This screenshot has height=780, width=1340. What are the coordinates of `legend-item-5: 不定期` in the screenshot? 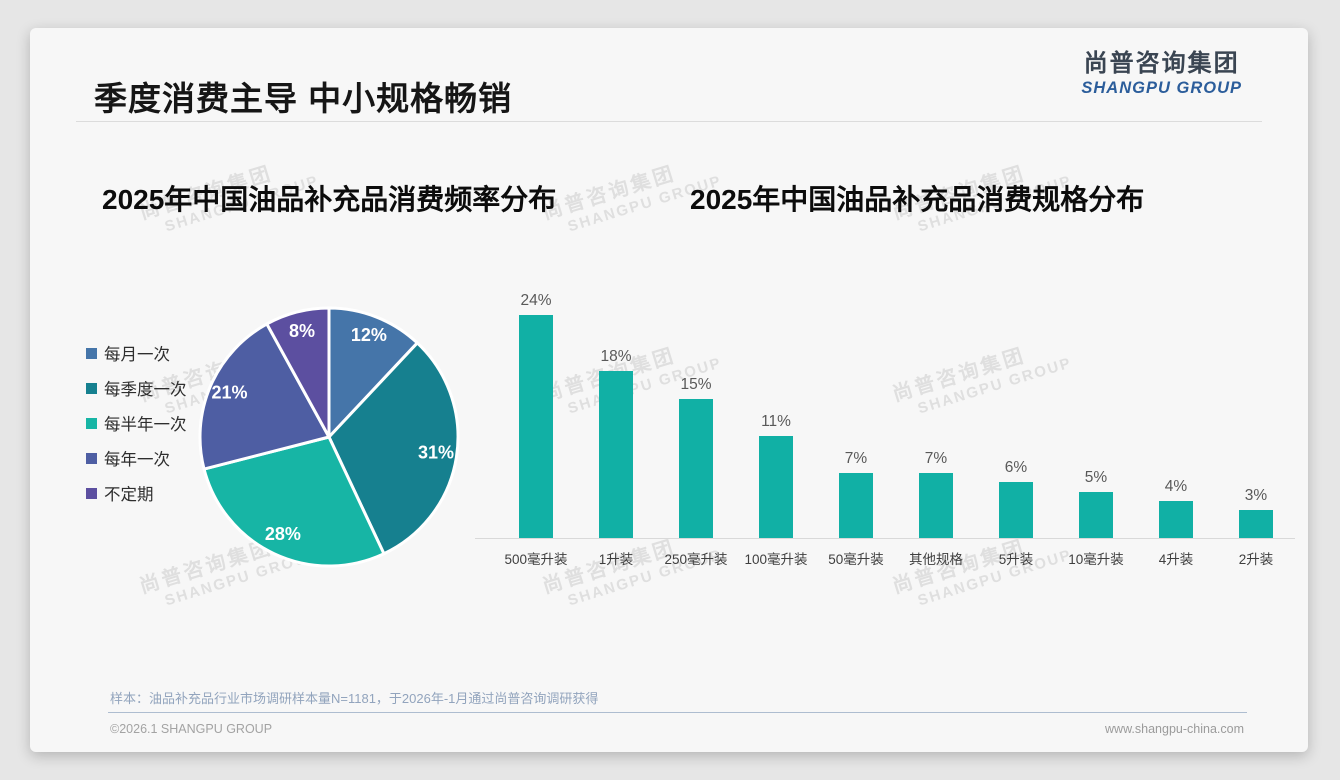 It's located at (136, 493).